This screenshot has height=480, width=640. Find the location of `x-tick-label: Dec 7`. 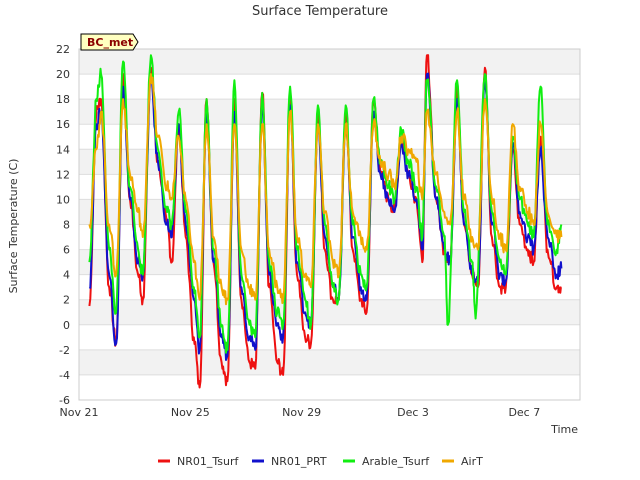

x-tick-label: Dec 7 is located at coordinates (524, 412).